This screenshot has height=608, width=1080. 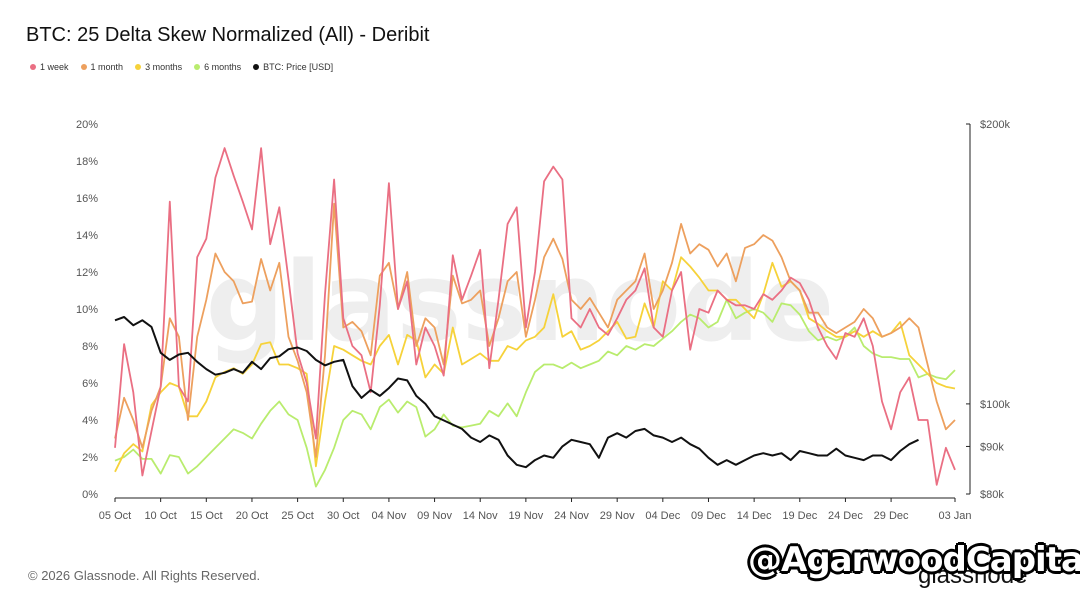 I want to click on legend-label-1-month: 1 month, so click(x=107, y=67).